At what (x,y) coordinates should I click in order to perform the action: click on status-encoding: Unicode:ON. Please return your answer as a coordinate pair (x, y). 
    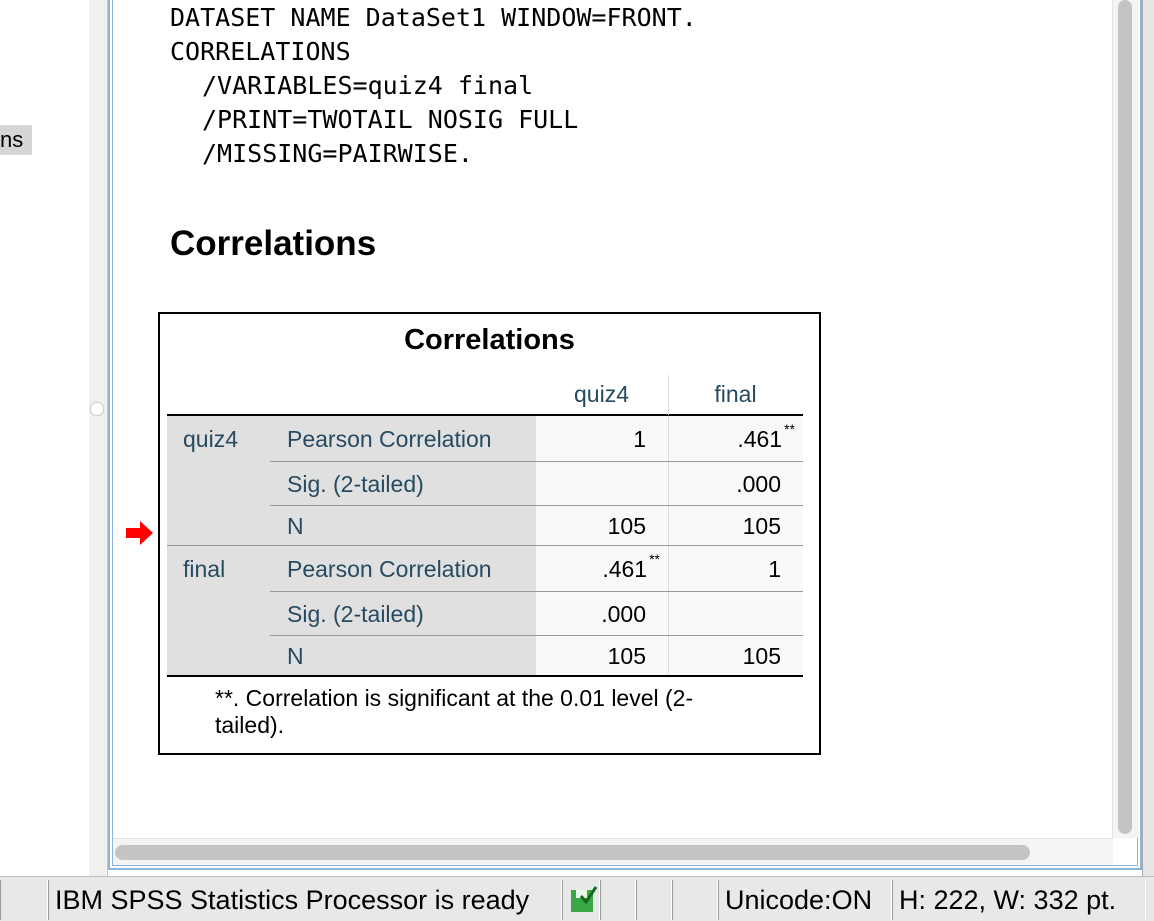
    Looking at the image, I should click on (805, 900).